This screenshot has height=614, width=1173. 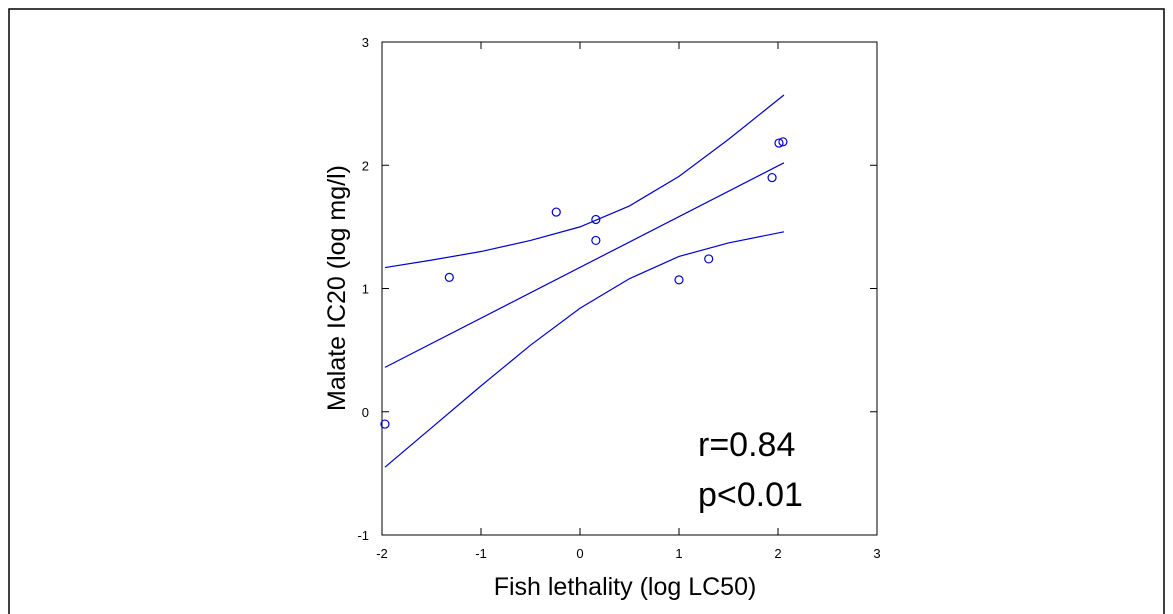 What do you see at coordinates (746, 445) in the screenshot?
I see `annotation: r=0.84` at bounding box center [746, 445].